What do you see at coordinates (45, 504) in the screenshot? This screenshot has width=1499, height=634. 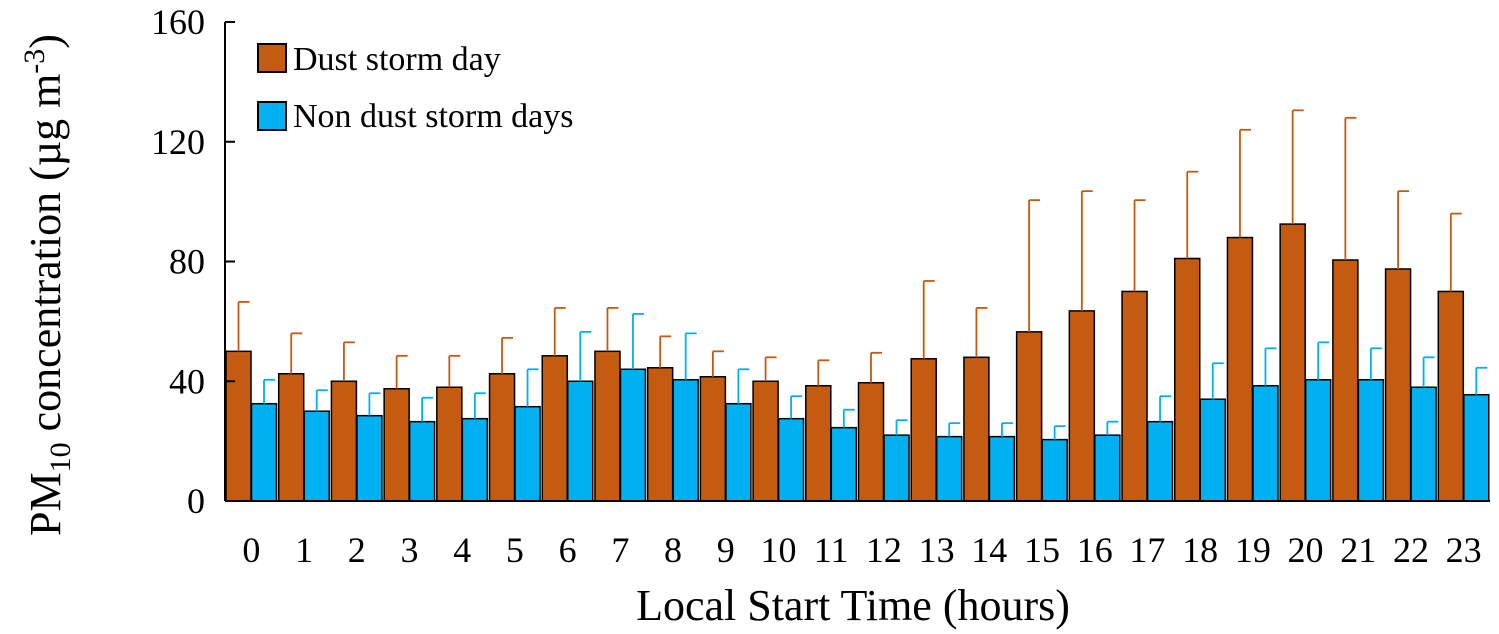 I see `y-axis-title-prefix: PM` at bounding box center [45, 504].